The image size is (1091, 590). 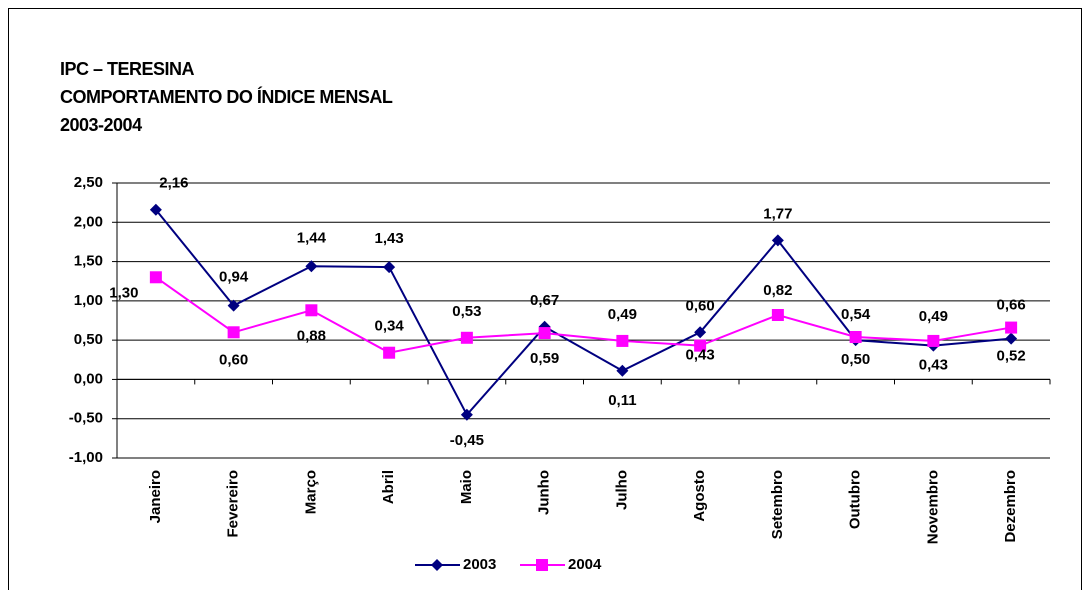 What do you see at coordinates (88, 300) in the screenshot?
I see `y-tick-label: 1,00` at bounding box center [88, 300].